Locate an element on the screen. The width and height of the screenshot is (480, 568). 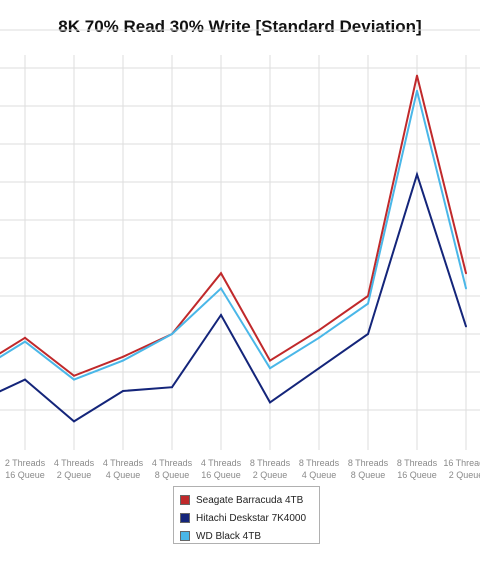
x-tick-label: 2 Threads 16 Queue is located at coordinates (25, 469).